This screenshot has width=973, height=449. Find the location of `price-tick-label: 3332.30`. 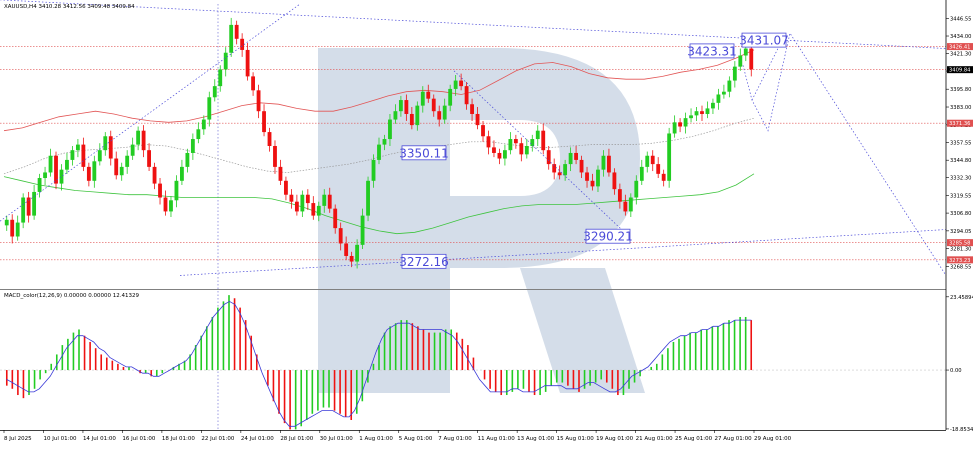

price-tick-label: 3332.30 is located at coordinates (960, 179).